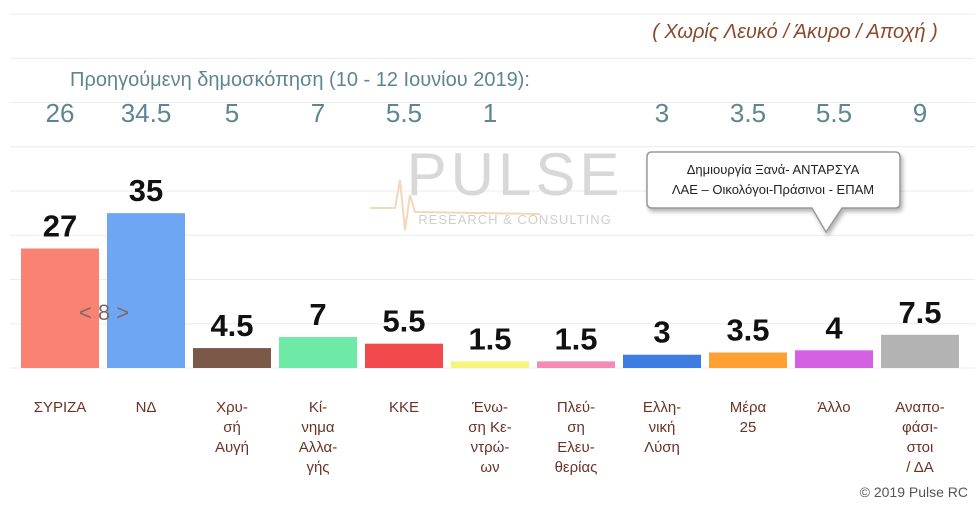 The width and height of the screenshot is (980, 520). Describe the element at coordinates (748, 417) in the screenshot. I see `category-label: Μέρα 25` at that location.